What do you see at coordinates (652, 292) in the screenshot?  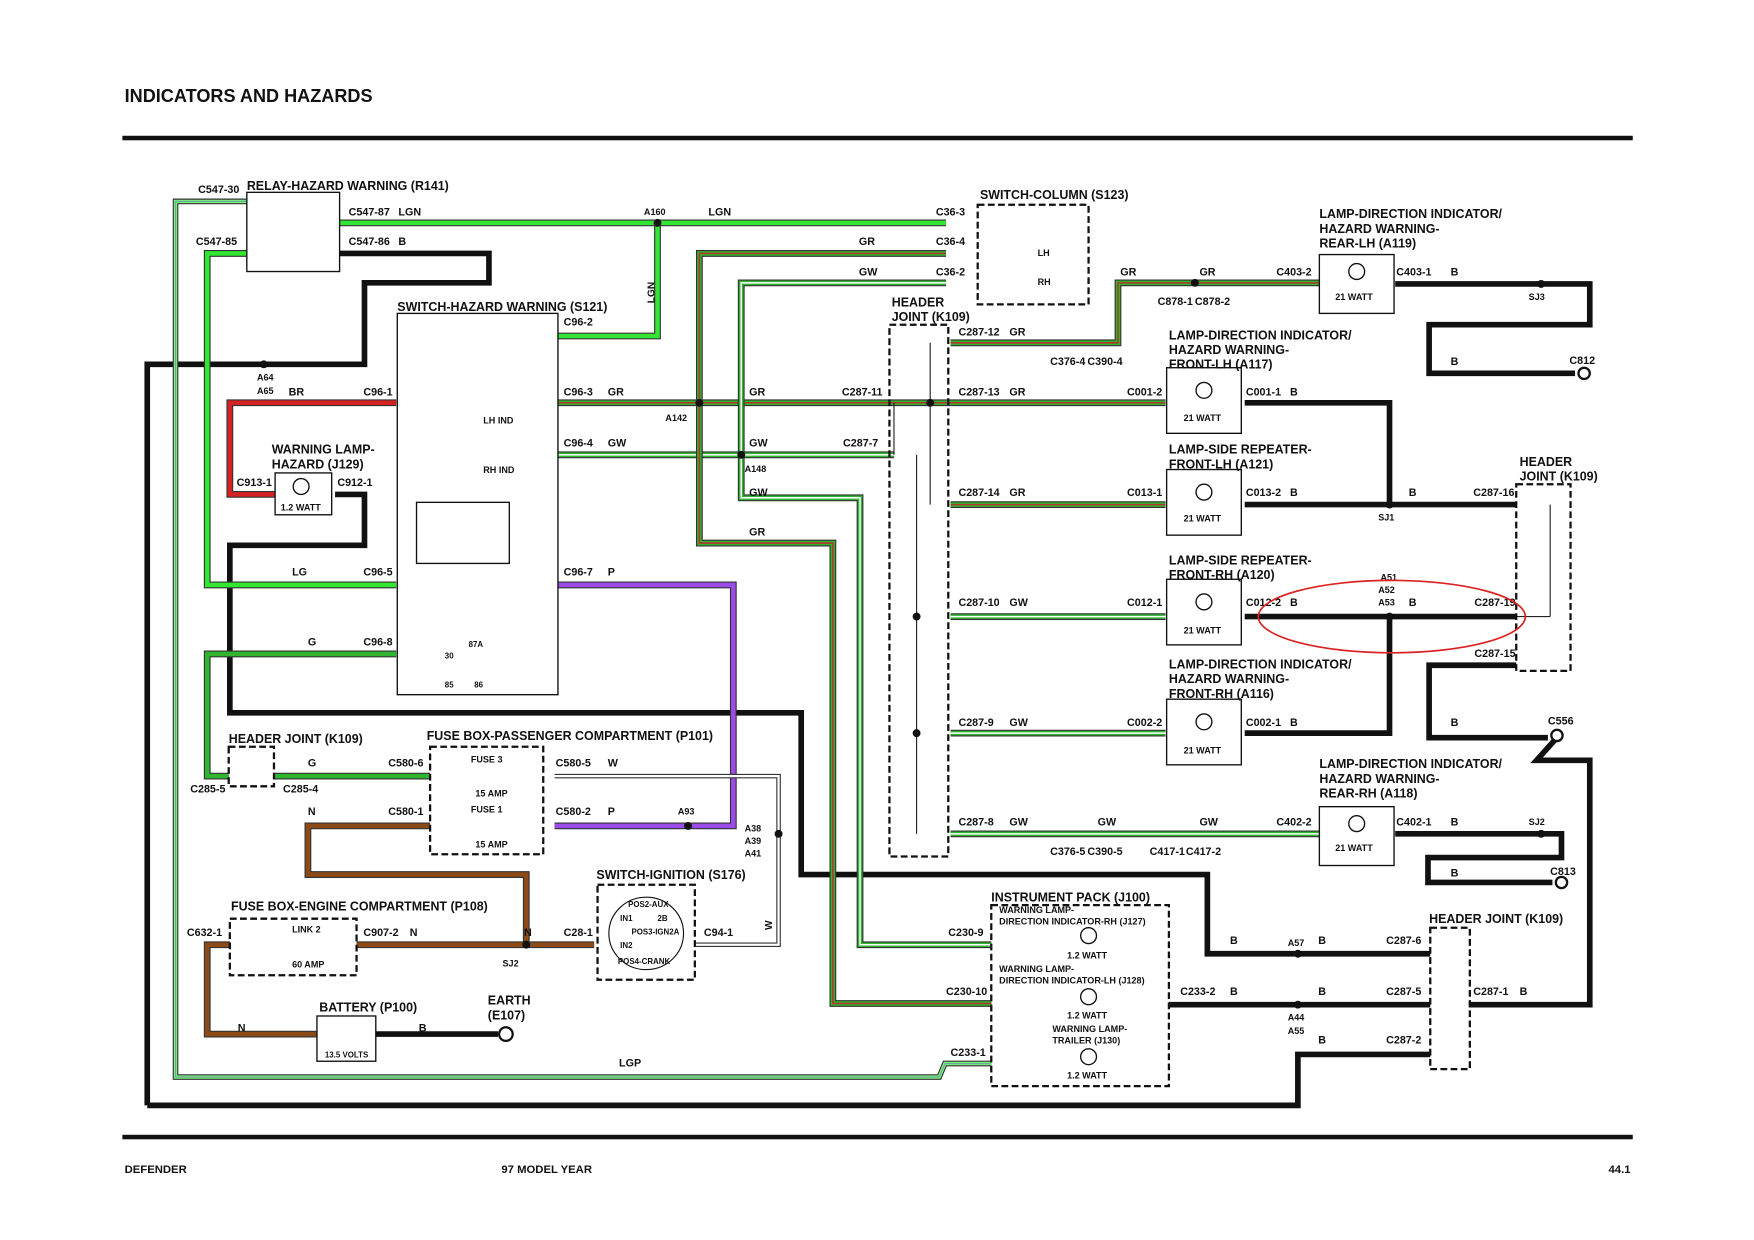 I see `connector-label: LGN` at bounding box center [652, 292].